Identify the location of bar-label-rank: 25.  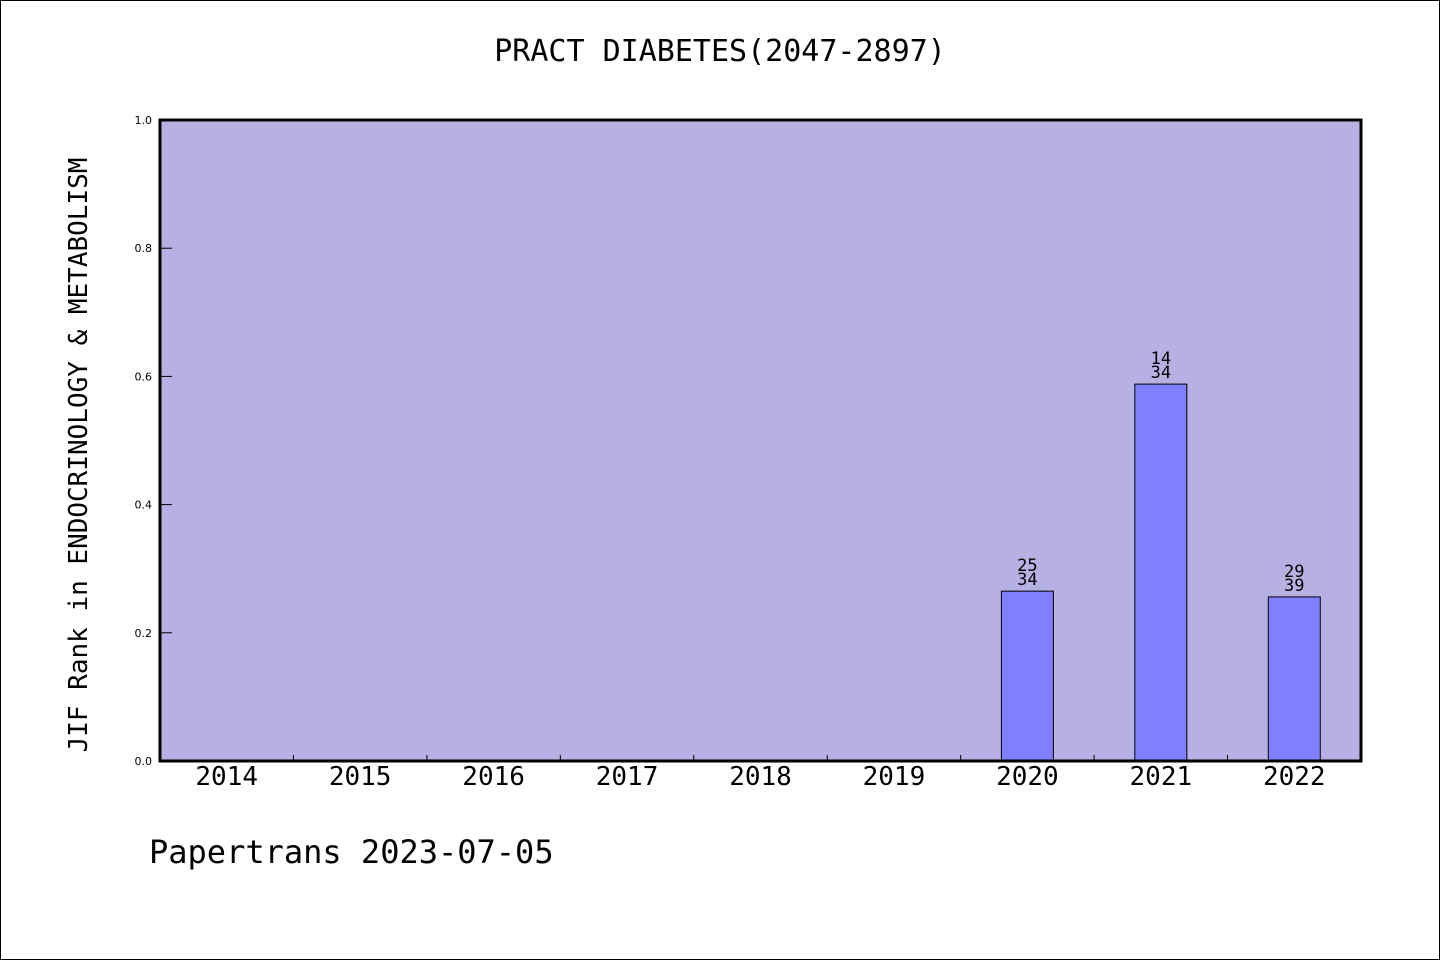
(1027, 566).